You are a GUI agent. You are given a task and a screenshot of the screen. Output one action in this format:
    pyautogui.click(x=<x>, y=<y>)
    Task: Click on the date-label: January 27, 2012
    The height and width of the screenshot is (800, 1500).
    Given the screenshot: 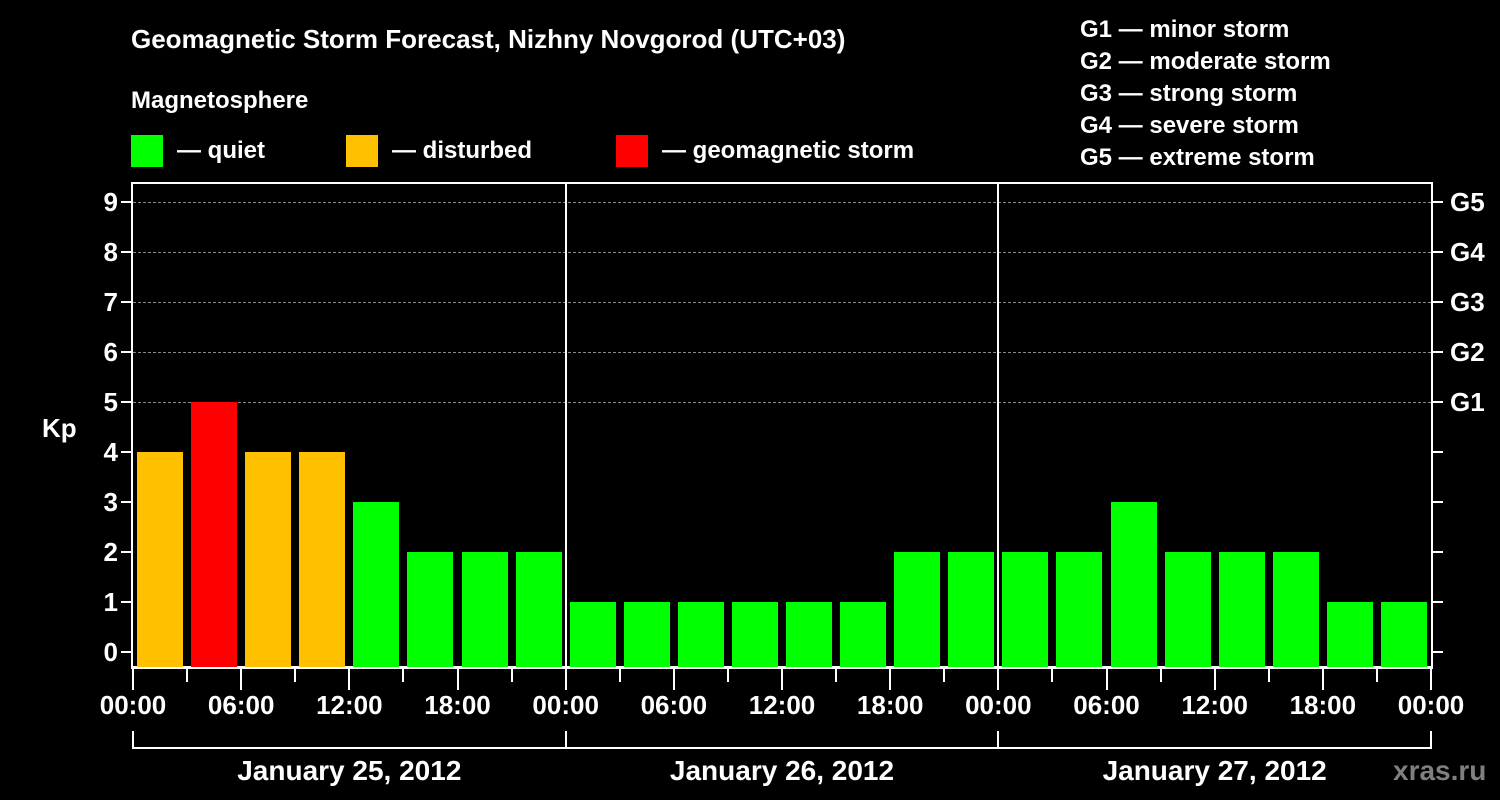 What is the action you would take?
    pyautogui.click(x=1214, y=770)
    